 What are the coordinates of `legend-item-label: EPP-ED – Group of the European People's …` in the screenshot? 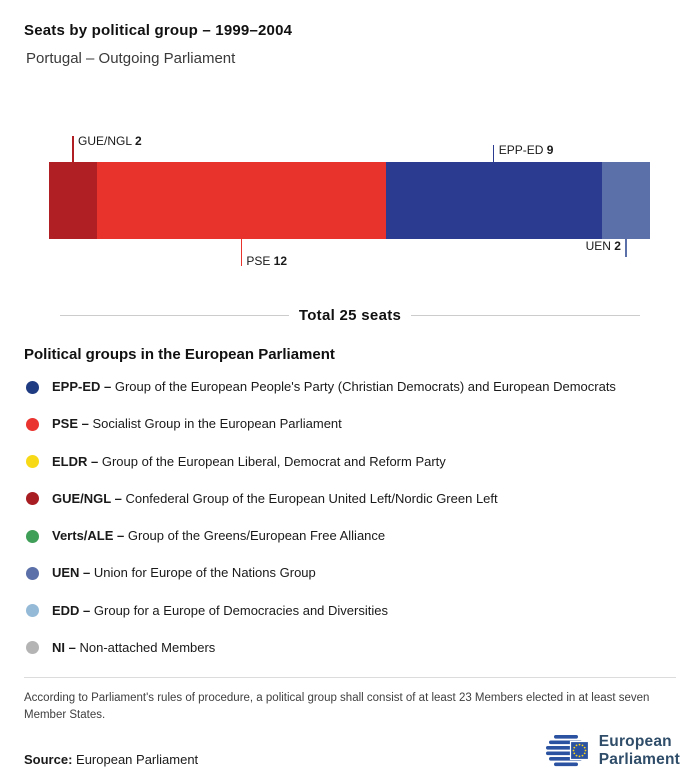 It's located at (334, 386).